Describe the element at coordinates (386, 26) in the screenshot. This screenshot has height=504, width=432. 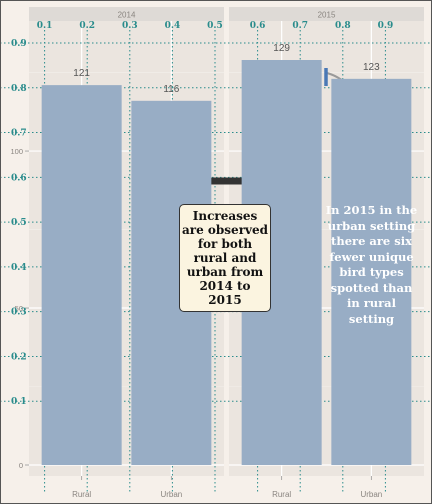
I see `overlay-x-label: 0.9` at that location.